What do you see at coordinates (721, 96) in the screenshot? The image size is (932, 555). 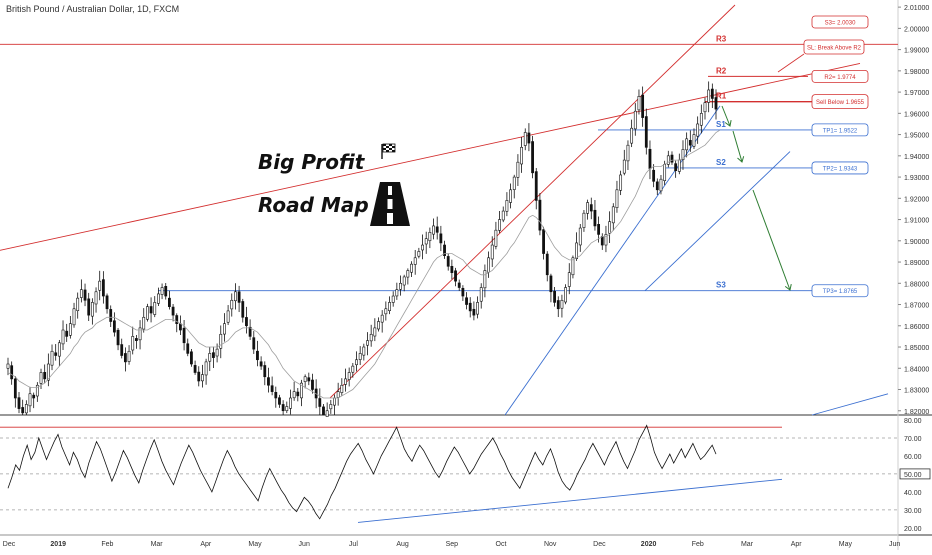 I see `level-label-r1: R1` at bounding box center [721, 96].